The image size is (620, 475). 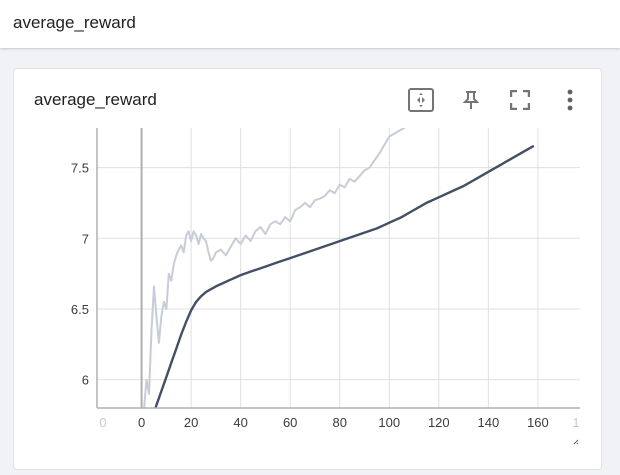 I want to click on x-tick-label: 40, so click(x=240, y=422).